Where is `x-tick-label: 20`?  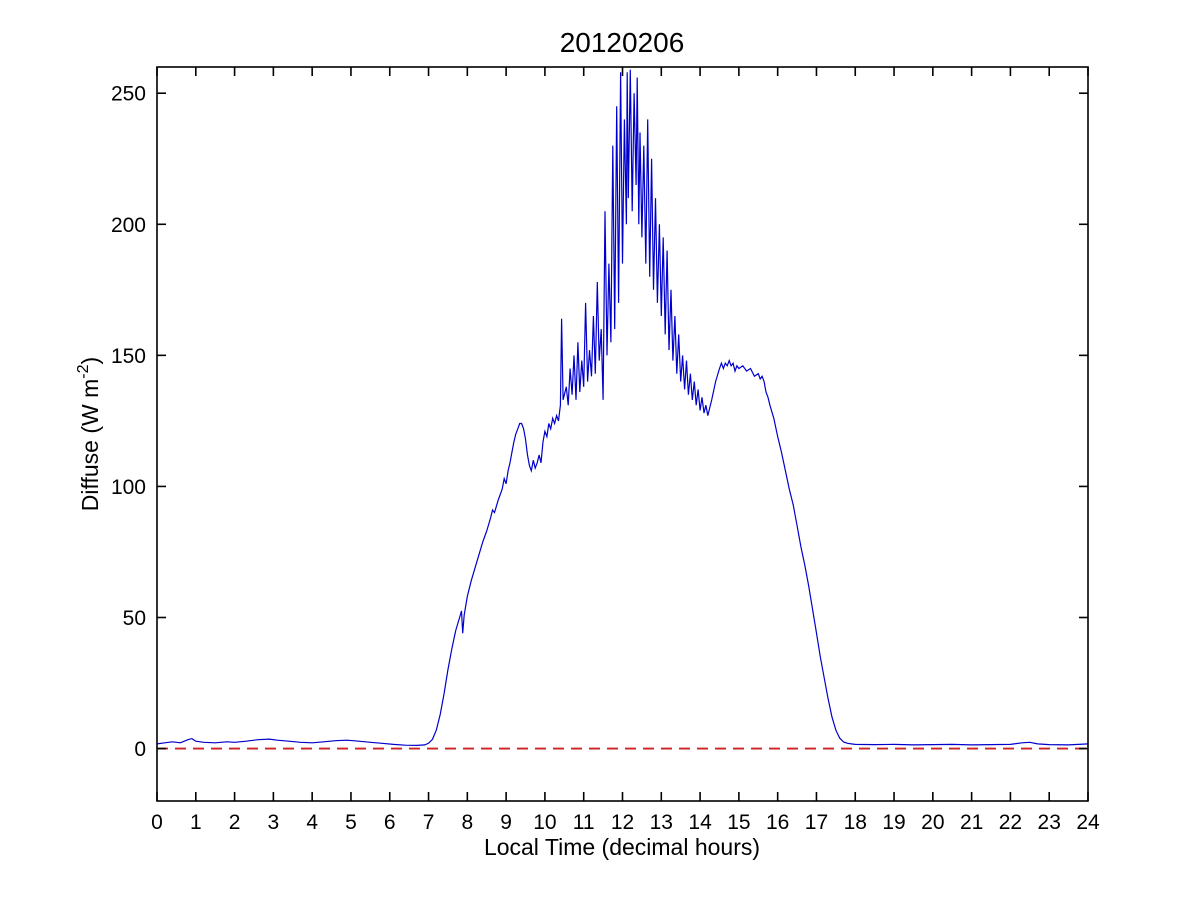
x-tick-label: 20 is located at coordinates (932, 822).